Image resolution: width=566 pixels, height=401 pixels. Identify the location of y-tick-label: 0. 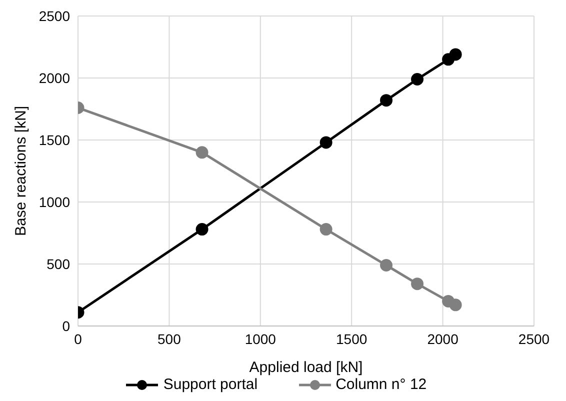
(66, 326).